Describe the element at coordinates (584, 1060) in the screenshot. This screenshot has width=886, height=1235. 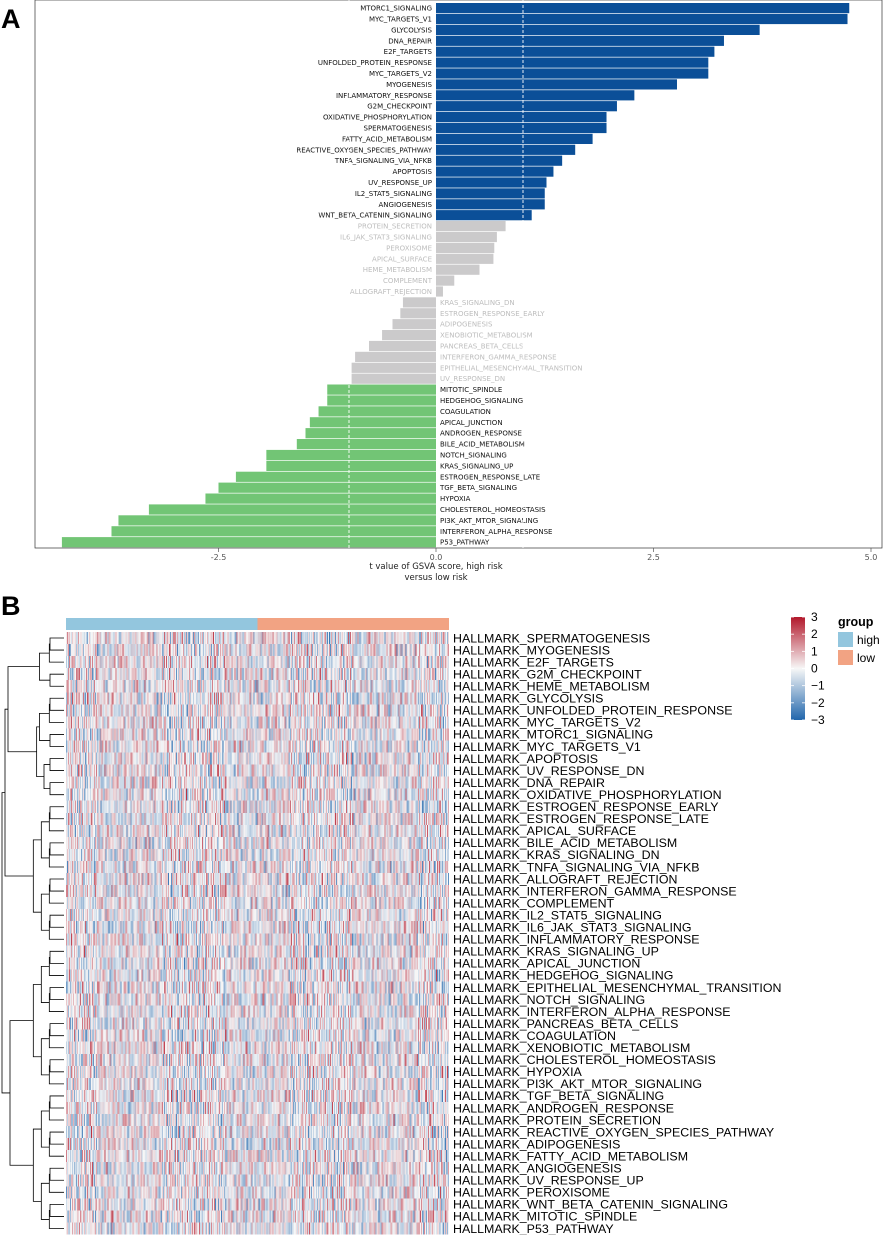
I see `row-label-hallmark-cholesterol-homeostasis: HALLMARK_CHOLESTEROL_HOMEOSTASIS` at that location.